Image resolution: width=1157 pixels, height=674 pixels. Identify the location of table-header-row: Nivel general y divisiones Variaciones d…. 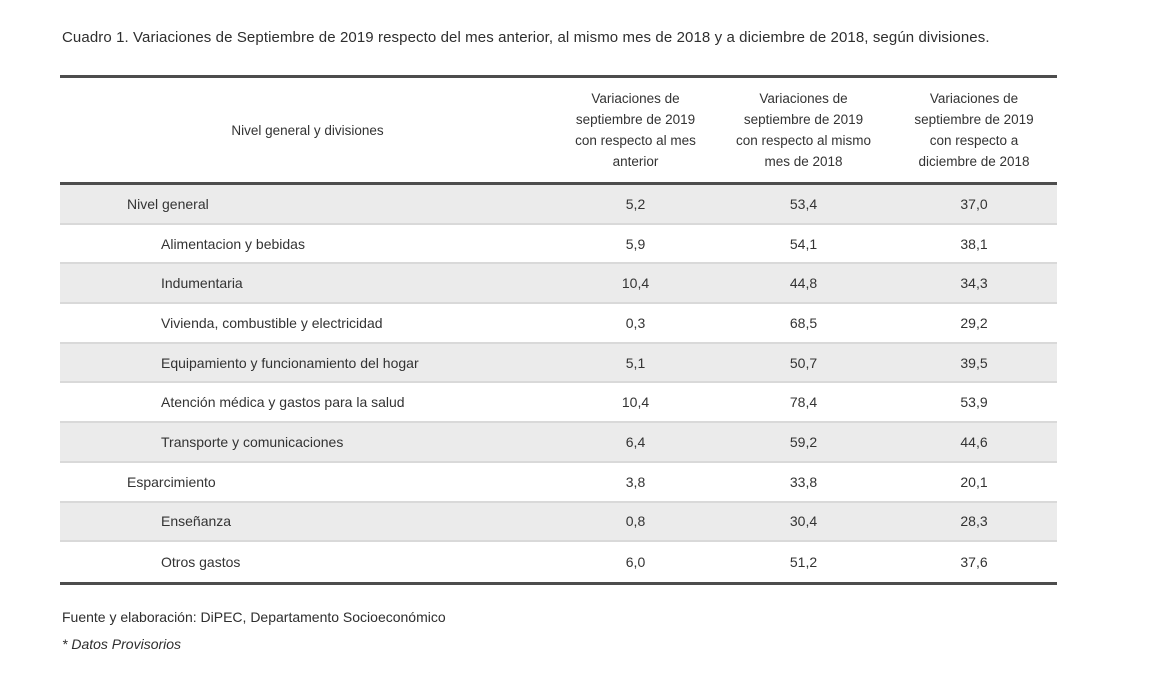
(558, 130).